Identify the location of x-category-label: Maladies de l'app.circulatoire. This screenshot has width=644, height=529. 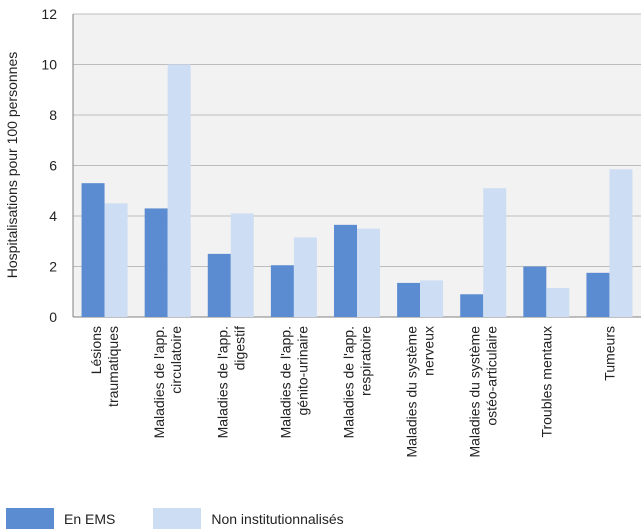
(167, 382).